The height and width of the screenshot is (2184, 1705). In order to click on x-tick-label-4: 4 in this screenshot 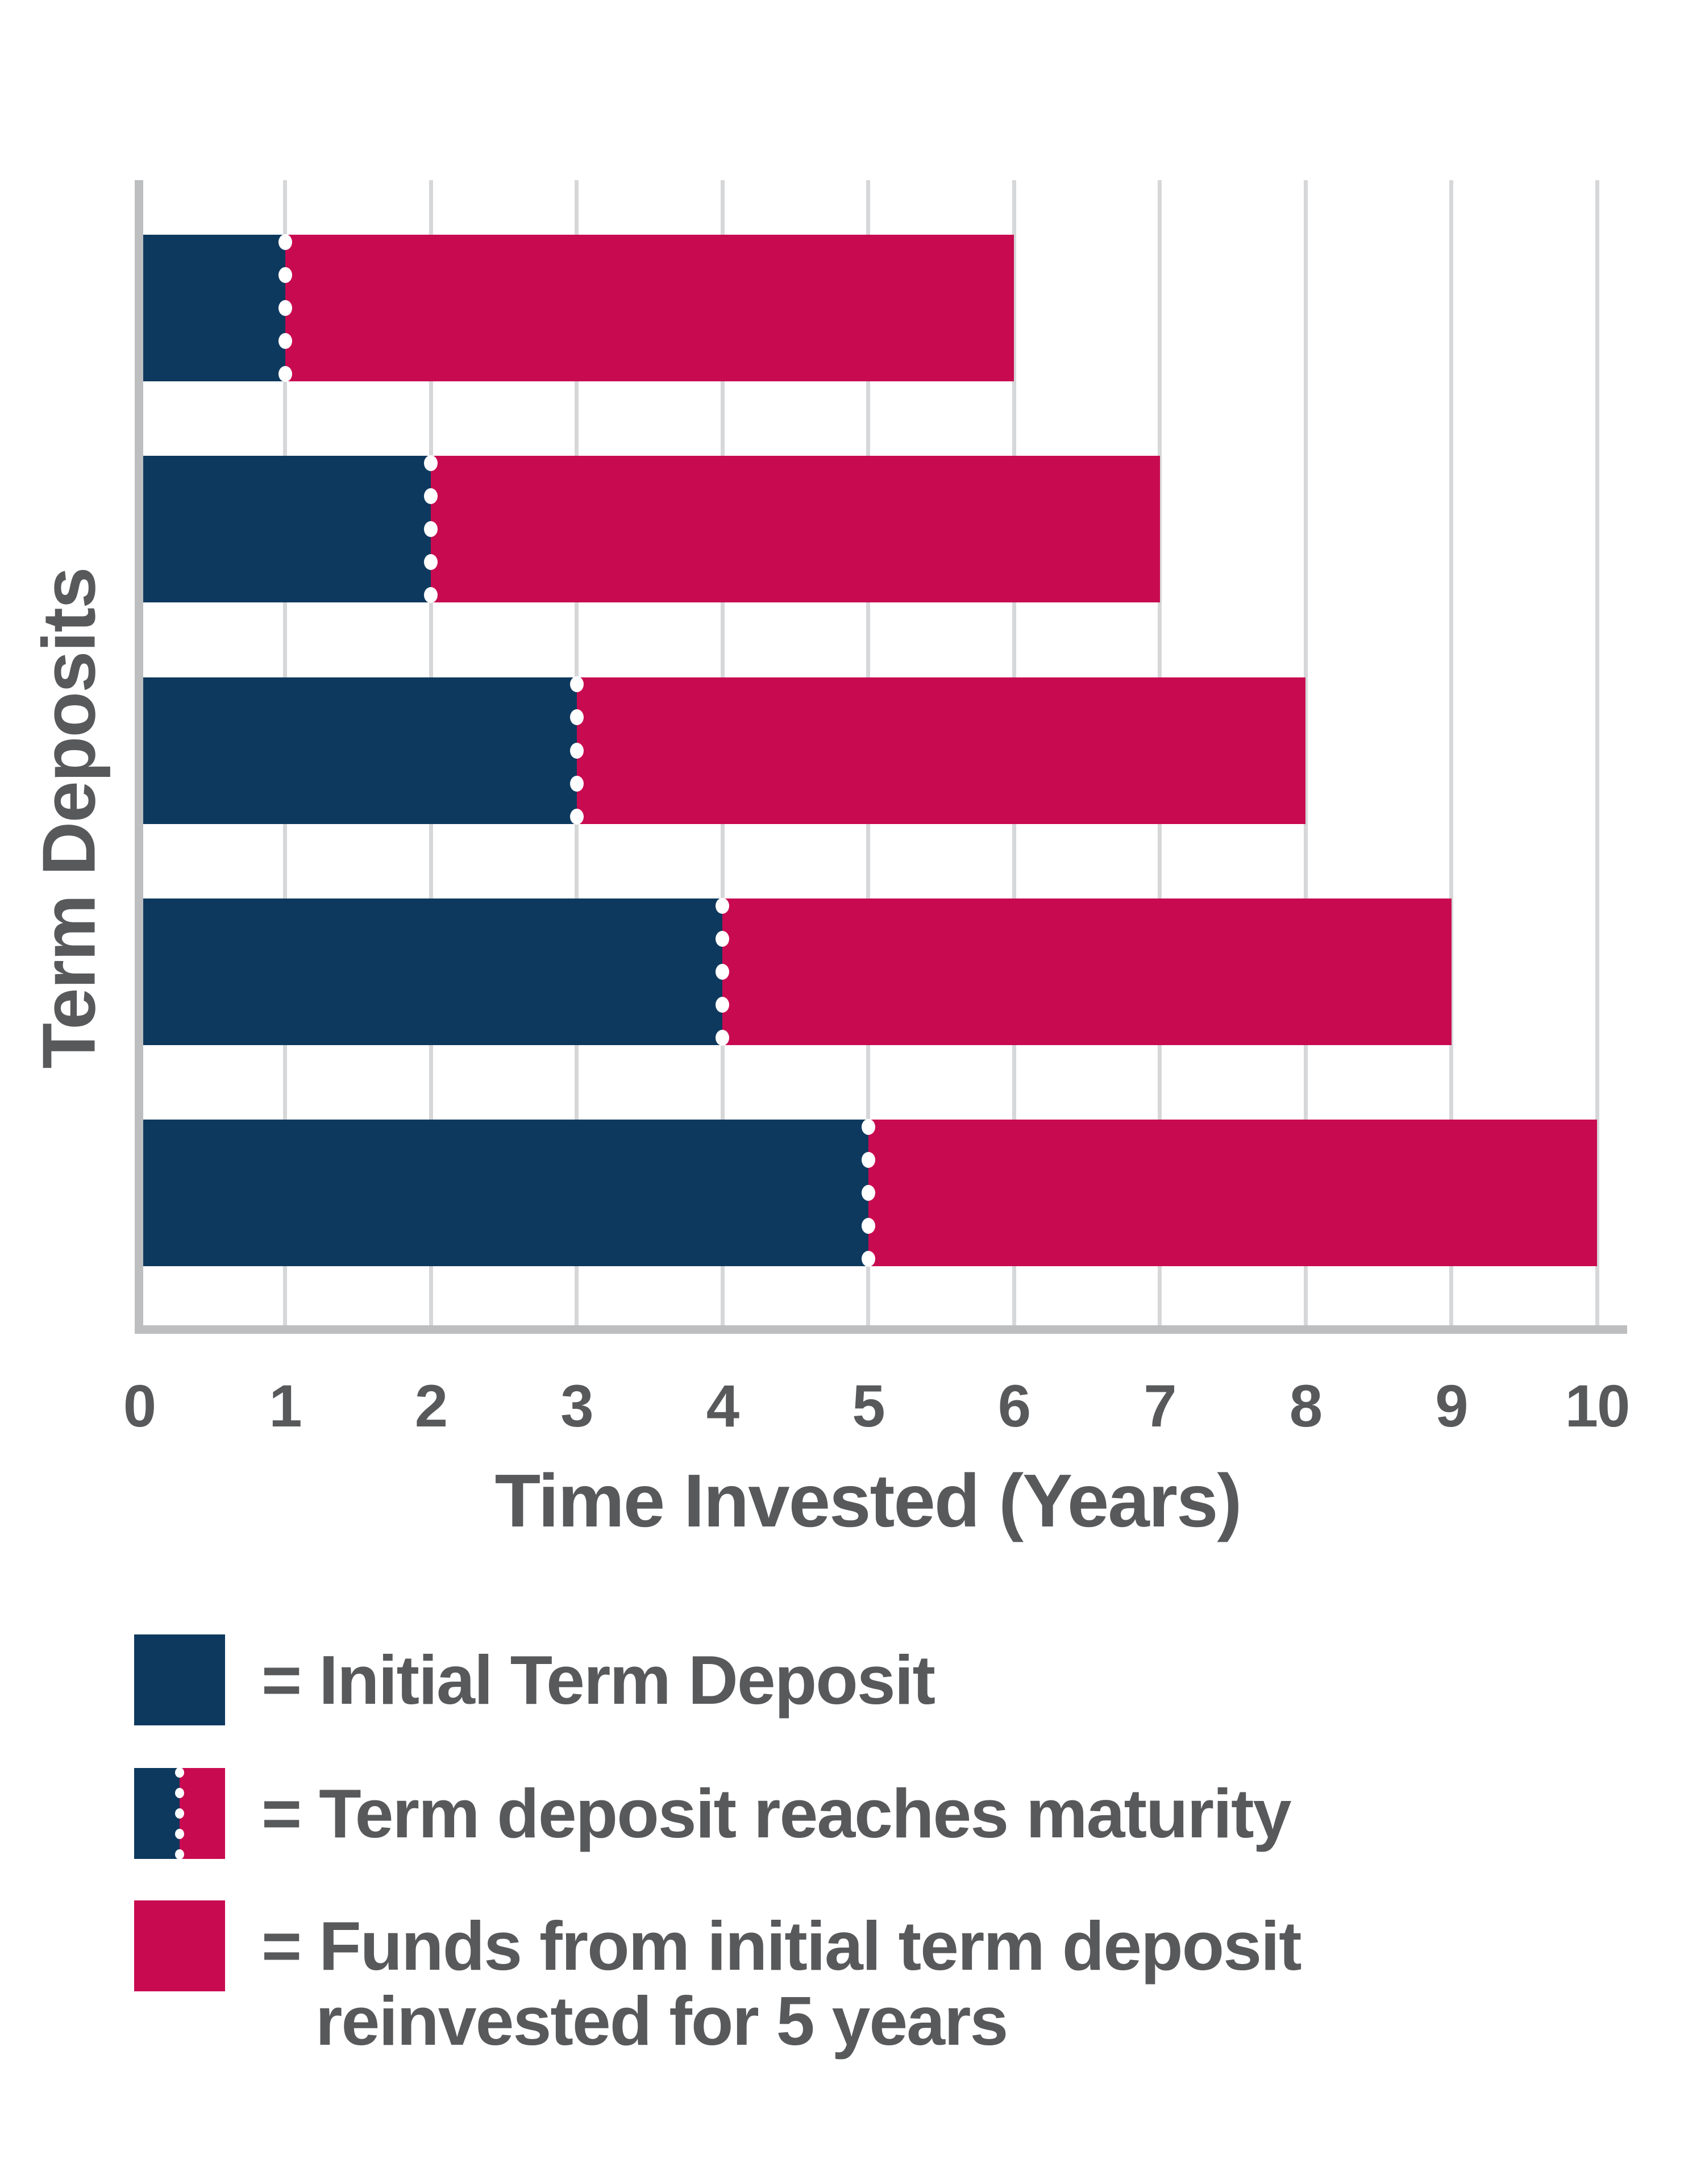, I will do `click(722, 1406)`.